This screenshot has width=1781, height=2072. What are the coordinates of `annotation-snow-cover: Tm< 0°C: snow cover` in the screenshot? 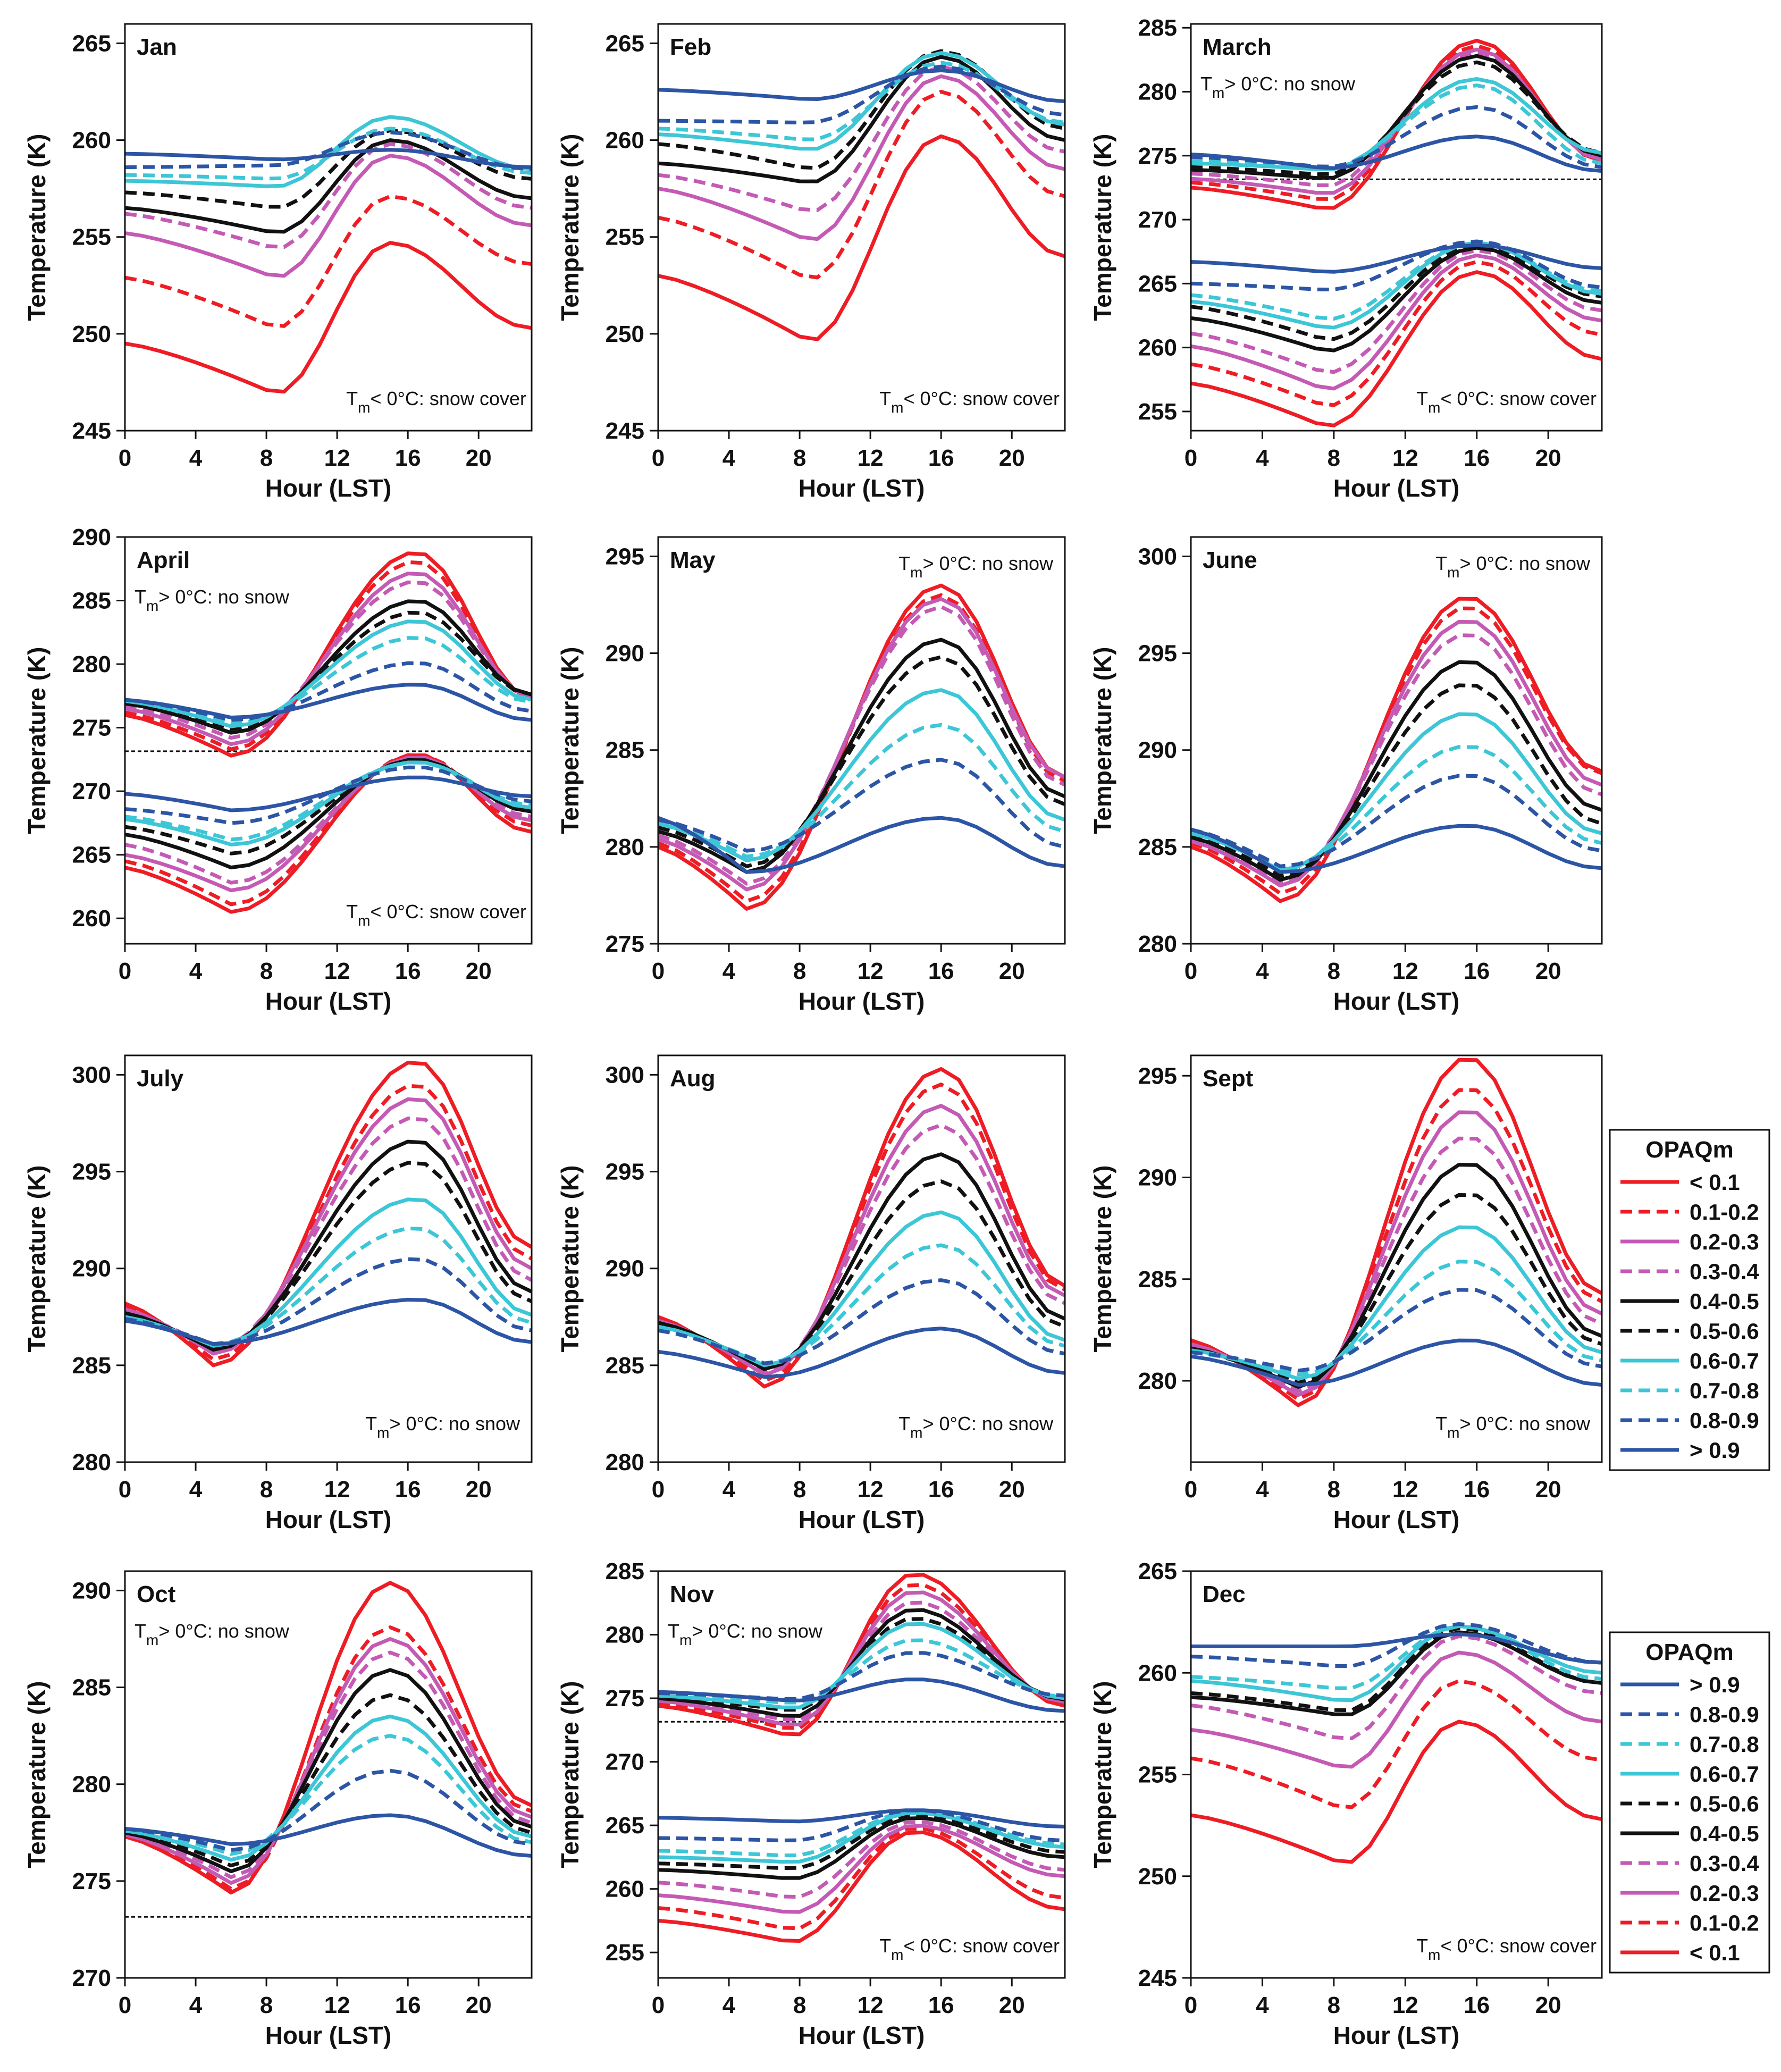 It's located at (436, 915).